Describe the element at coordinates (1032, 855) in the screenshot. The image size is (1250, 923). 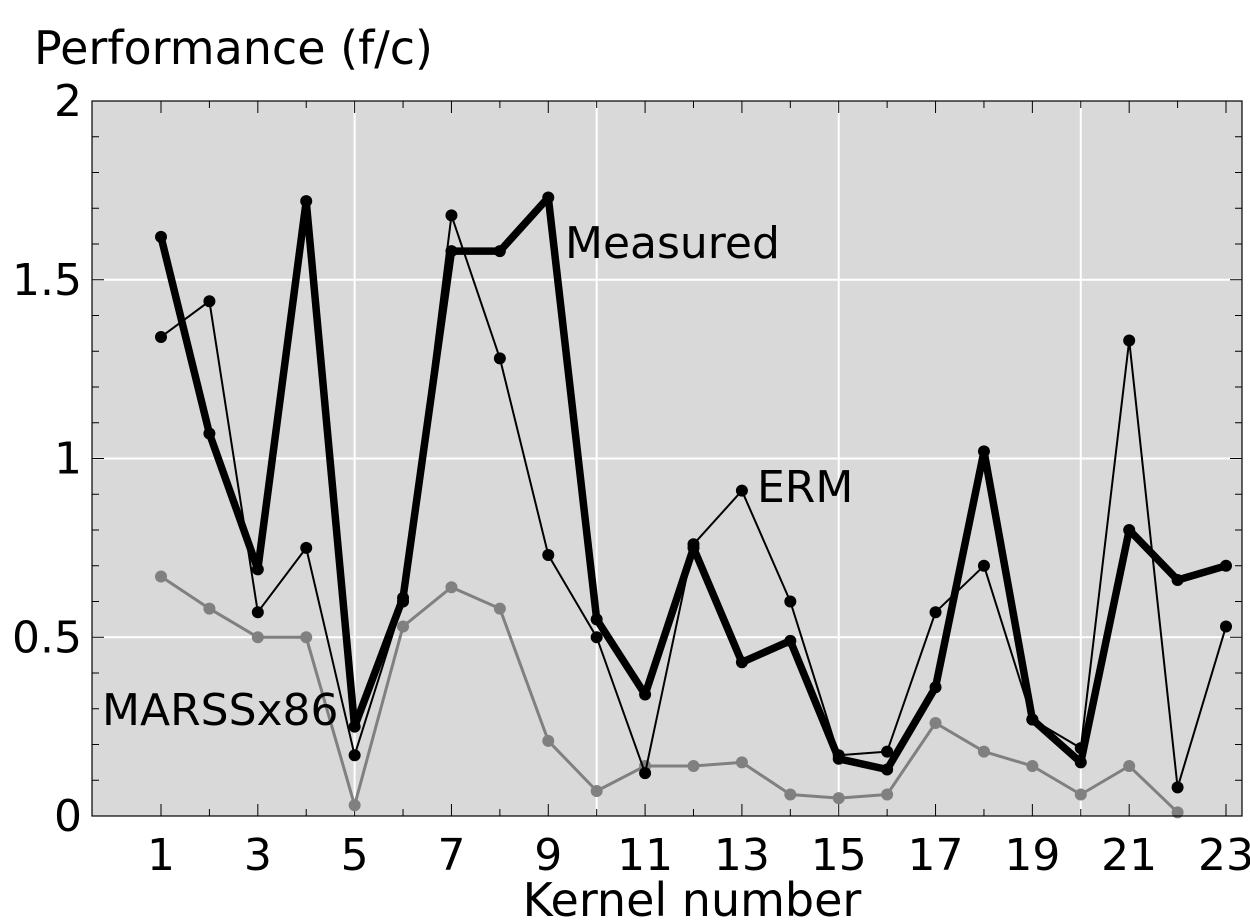
I see `x-tick-label: 19` at that location.